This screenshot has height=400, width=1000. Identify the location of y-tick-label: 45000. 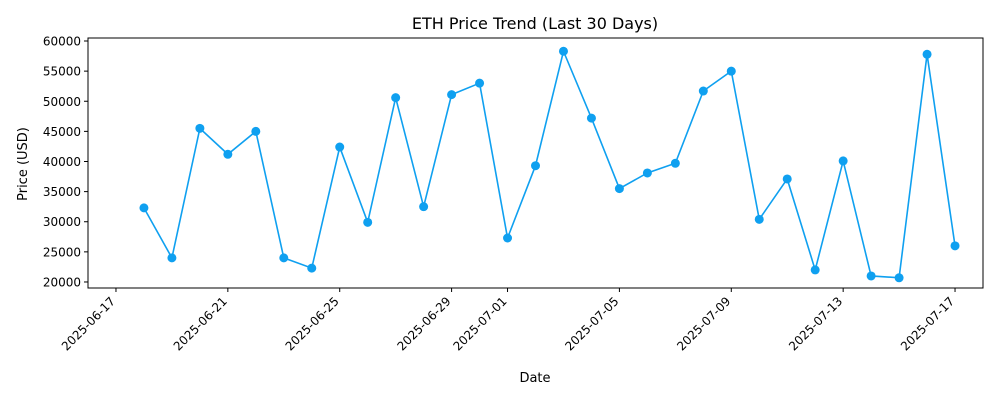
(62, 132).